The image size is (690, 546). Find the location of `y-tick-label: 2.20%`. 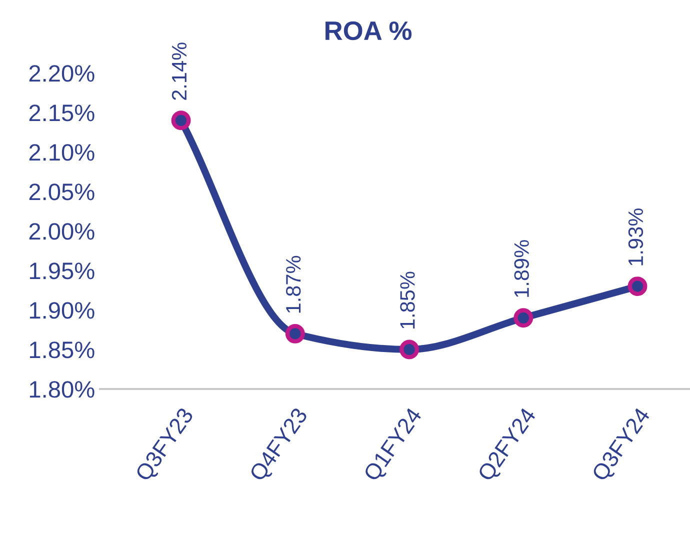

y-tick-label: 2.20% is located at coordinates (61, 73).